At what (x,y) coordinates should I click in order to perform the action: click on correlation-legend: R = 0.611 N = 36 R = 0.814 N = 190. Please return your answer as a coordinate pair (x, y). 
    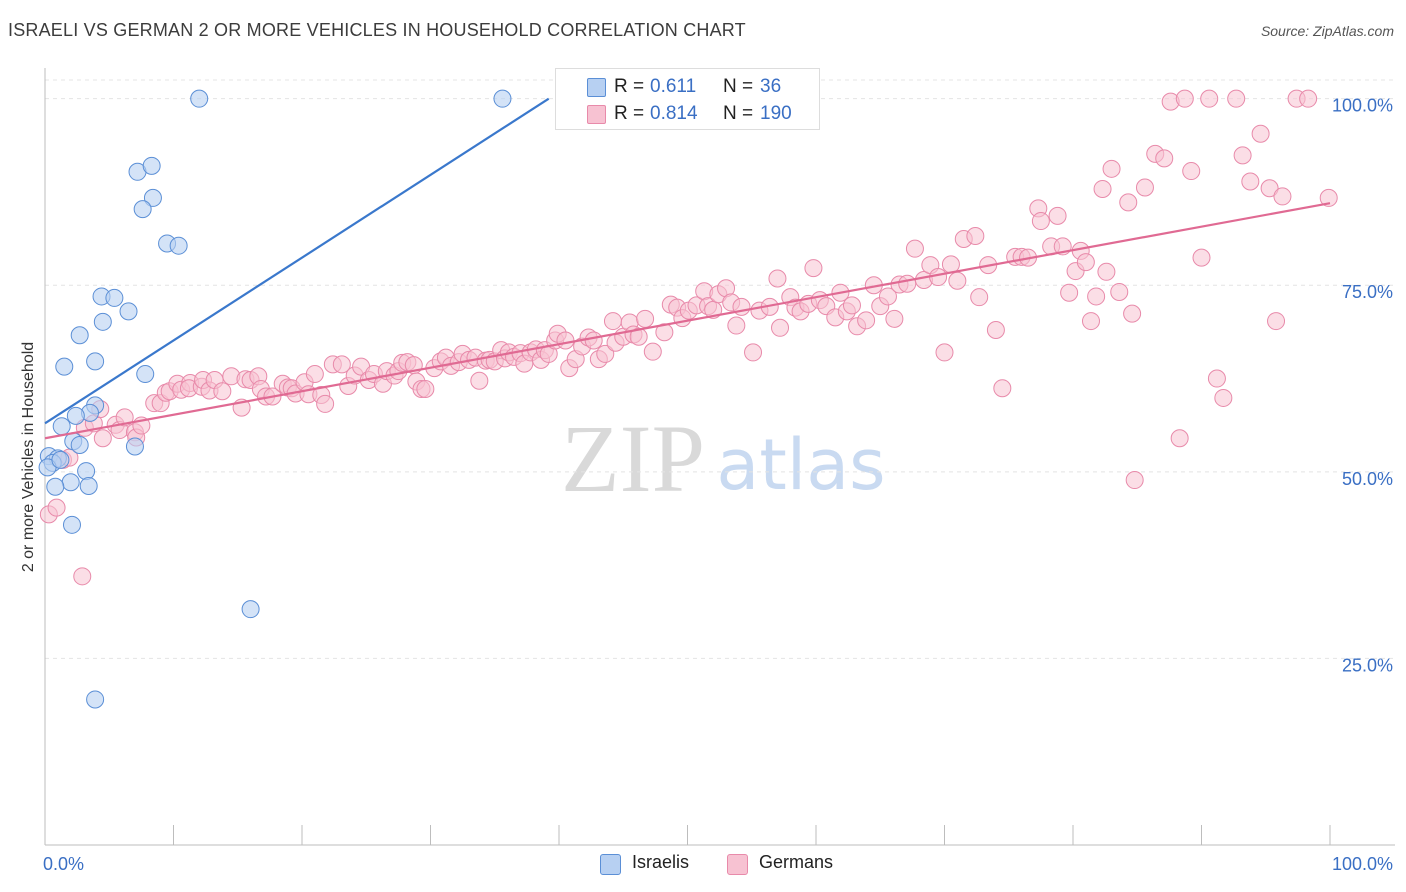
    Looking at the image, I should click on (687, 99).